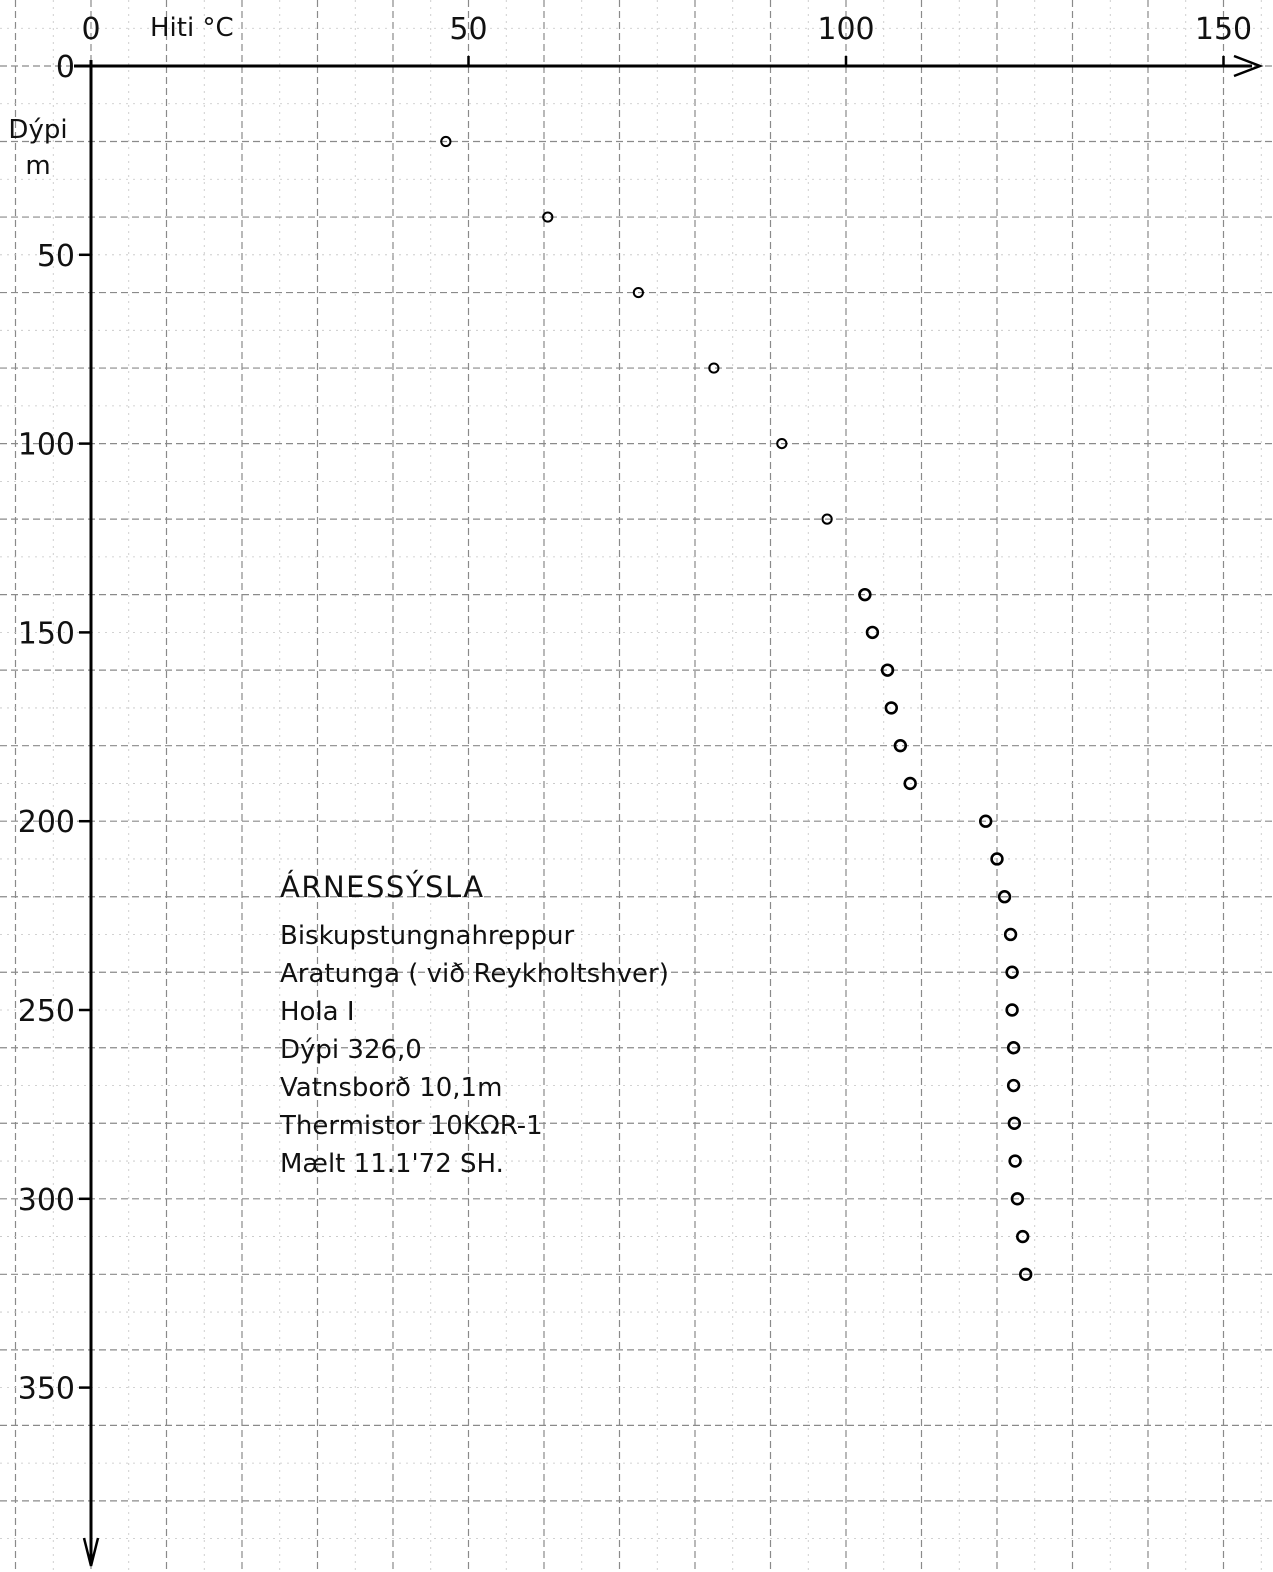 The image size is (1273, 1572). I want to click on x-tick-label: 50, so click(468, 29).